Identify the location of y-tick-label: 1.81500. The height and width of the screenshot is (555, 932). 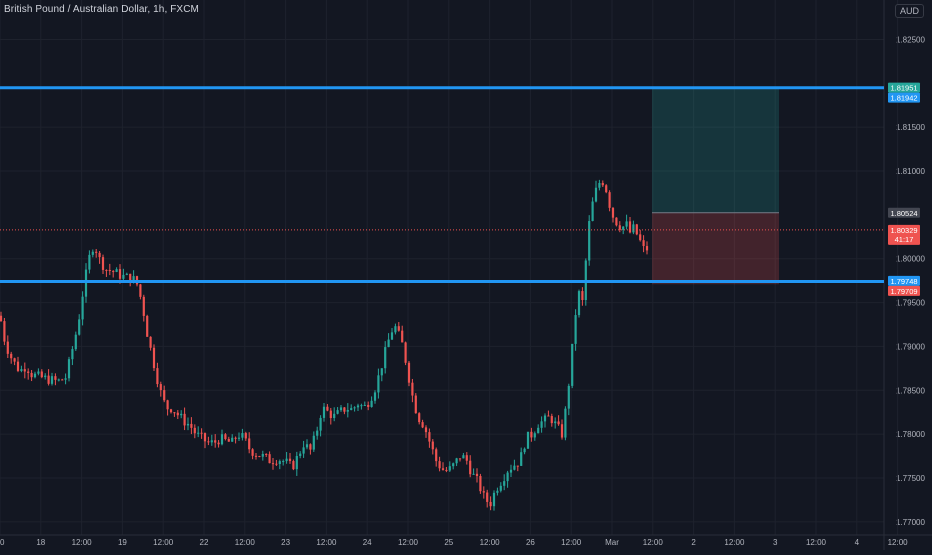
(910, 127).